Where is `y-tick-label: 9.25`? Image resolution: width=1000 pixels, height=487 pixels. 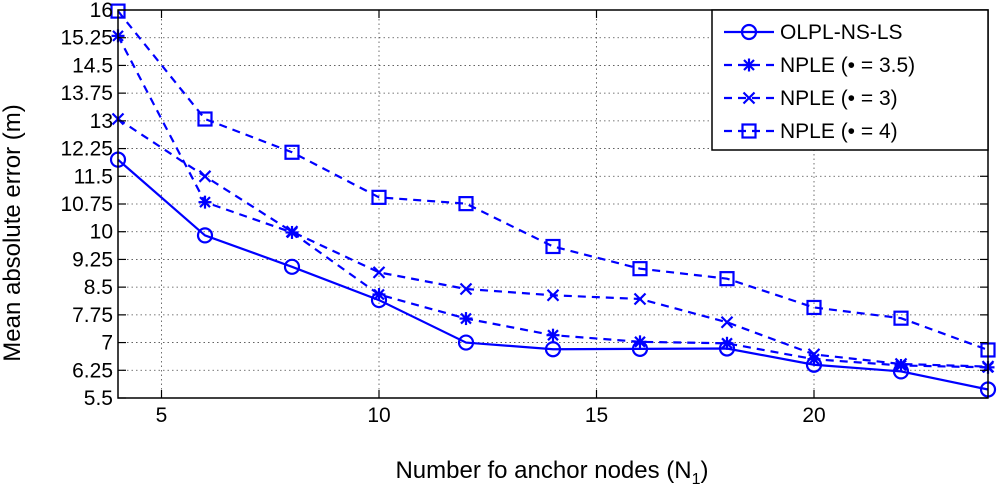 y-tick-label: 9.25 is located at coordinates (92, 259).